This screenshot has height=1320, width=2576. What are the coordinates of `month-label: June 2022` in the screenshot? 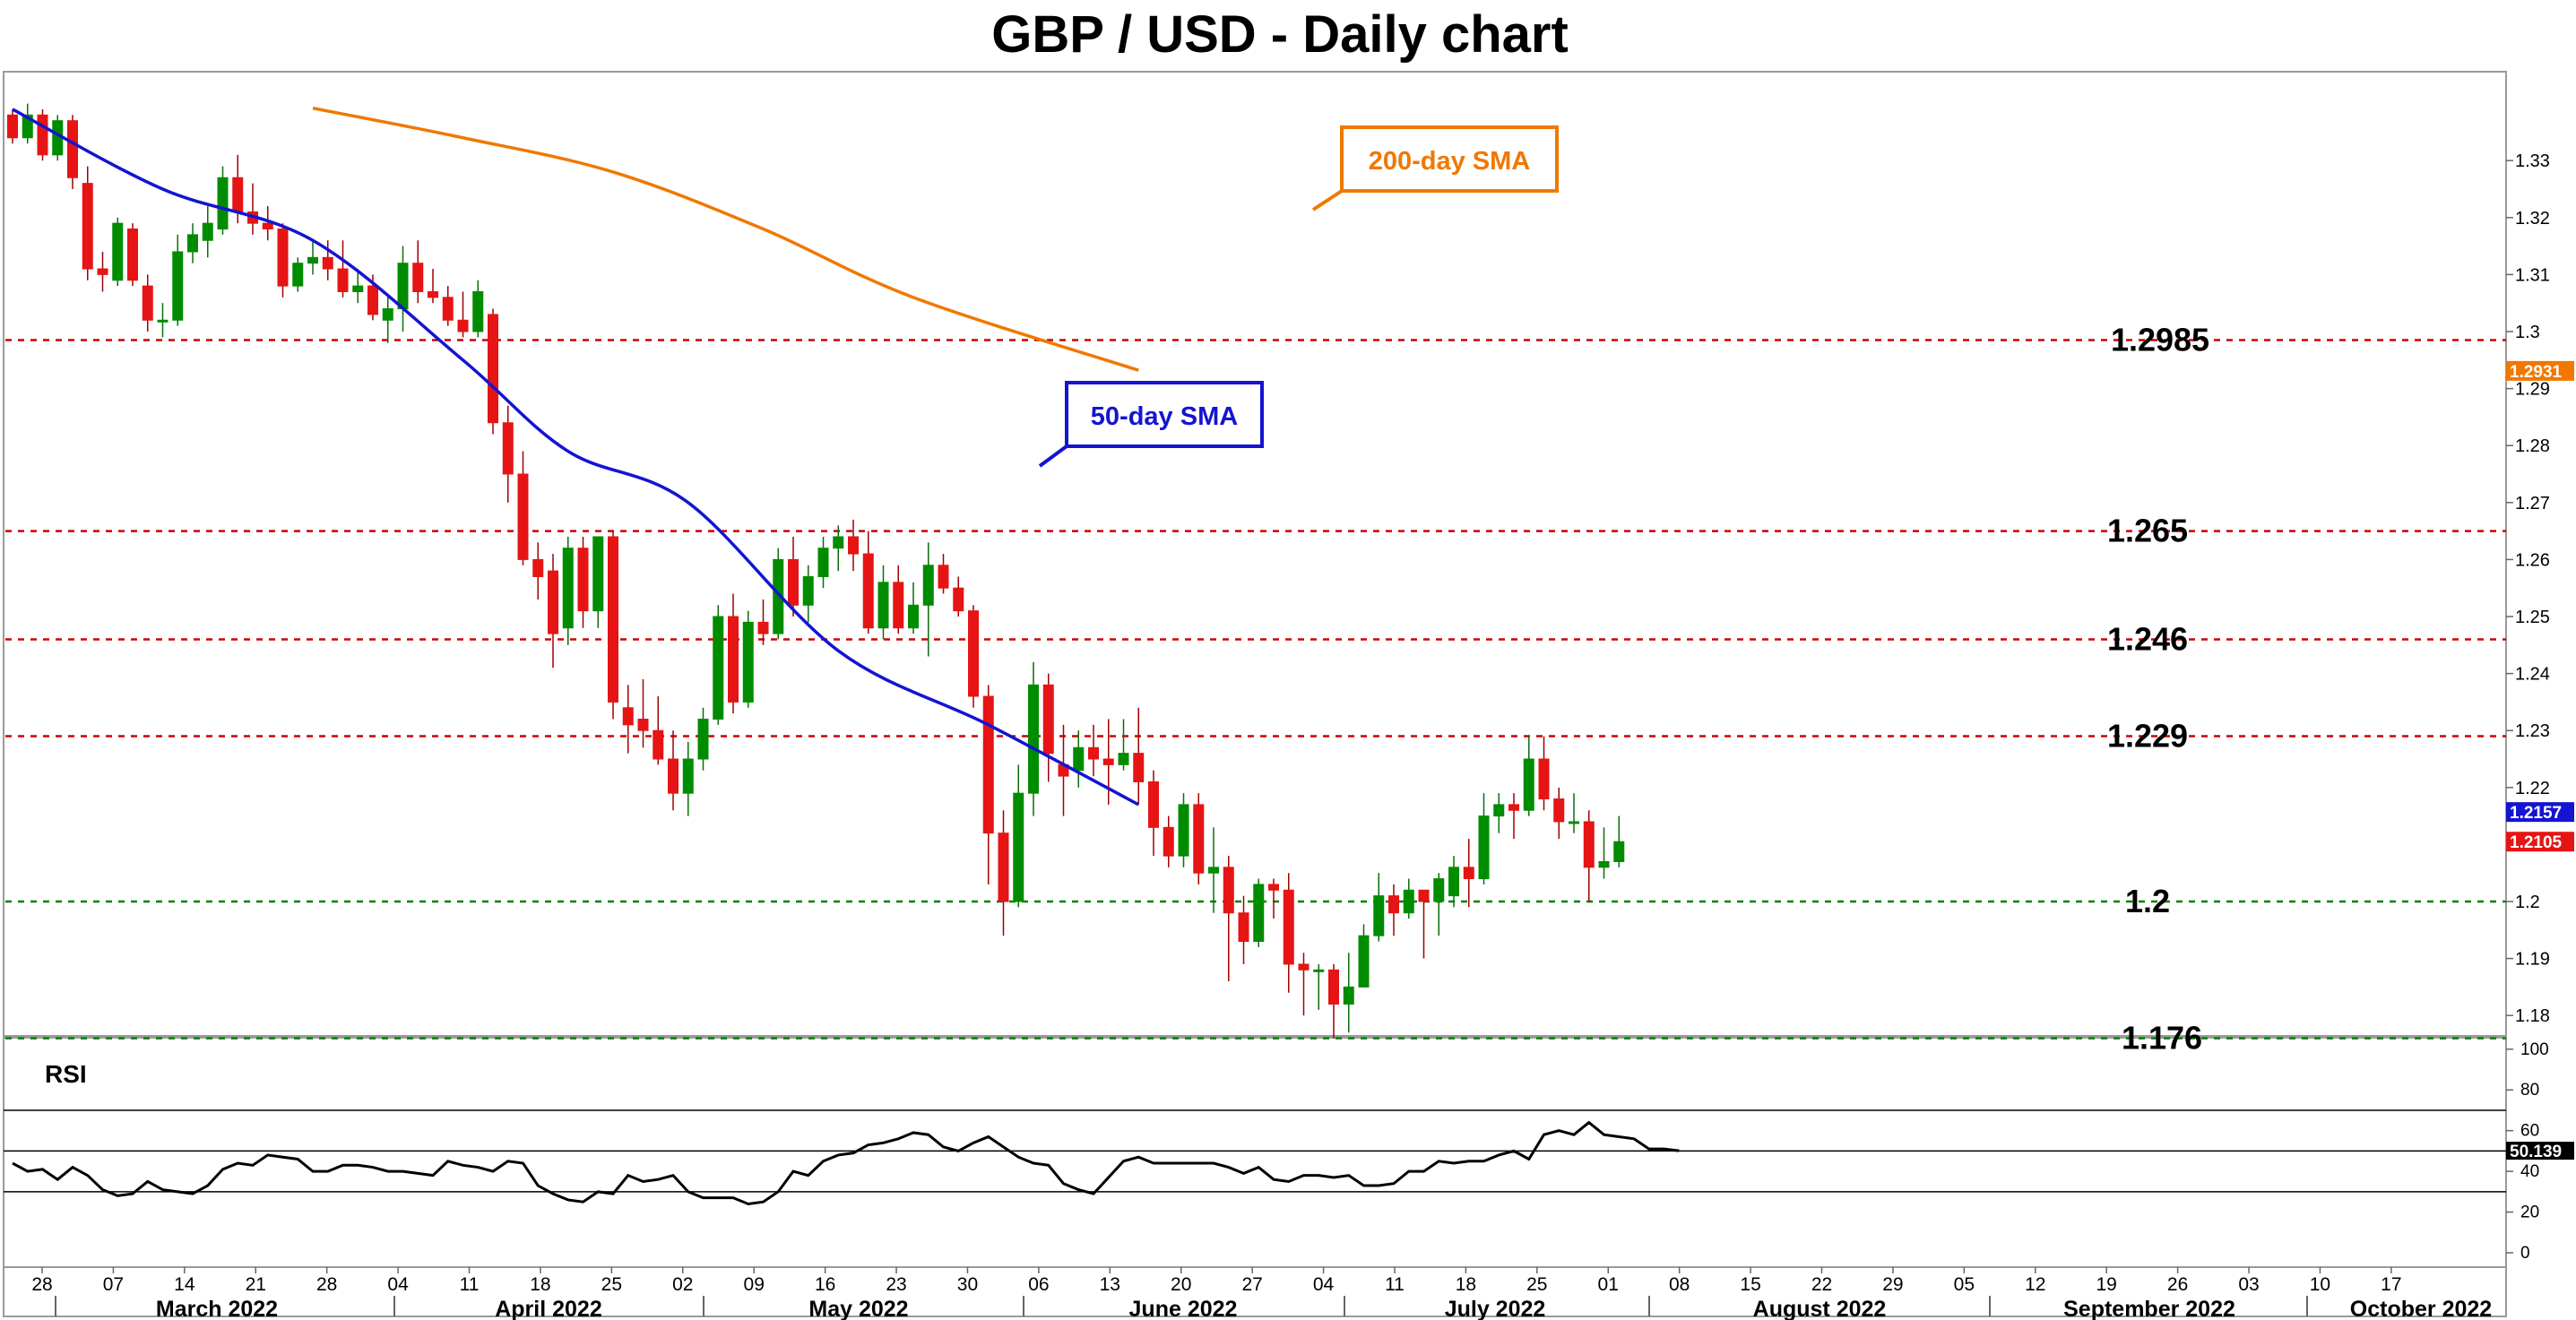 It's located at (1183, 1309).